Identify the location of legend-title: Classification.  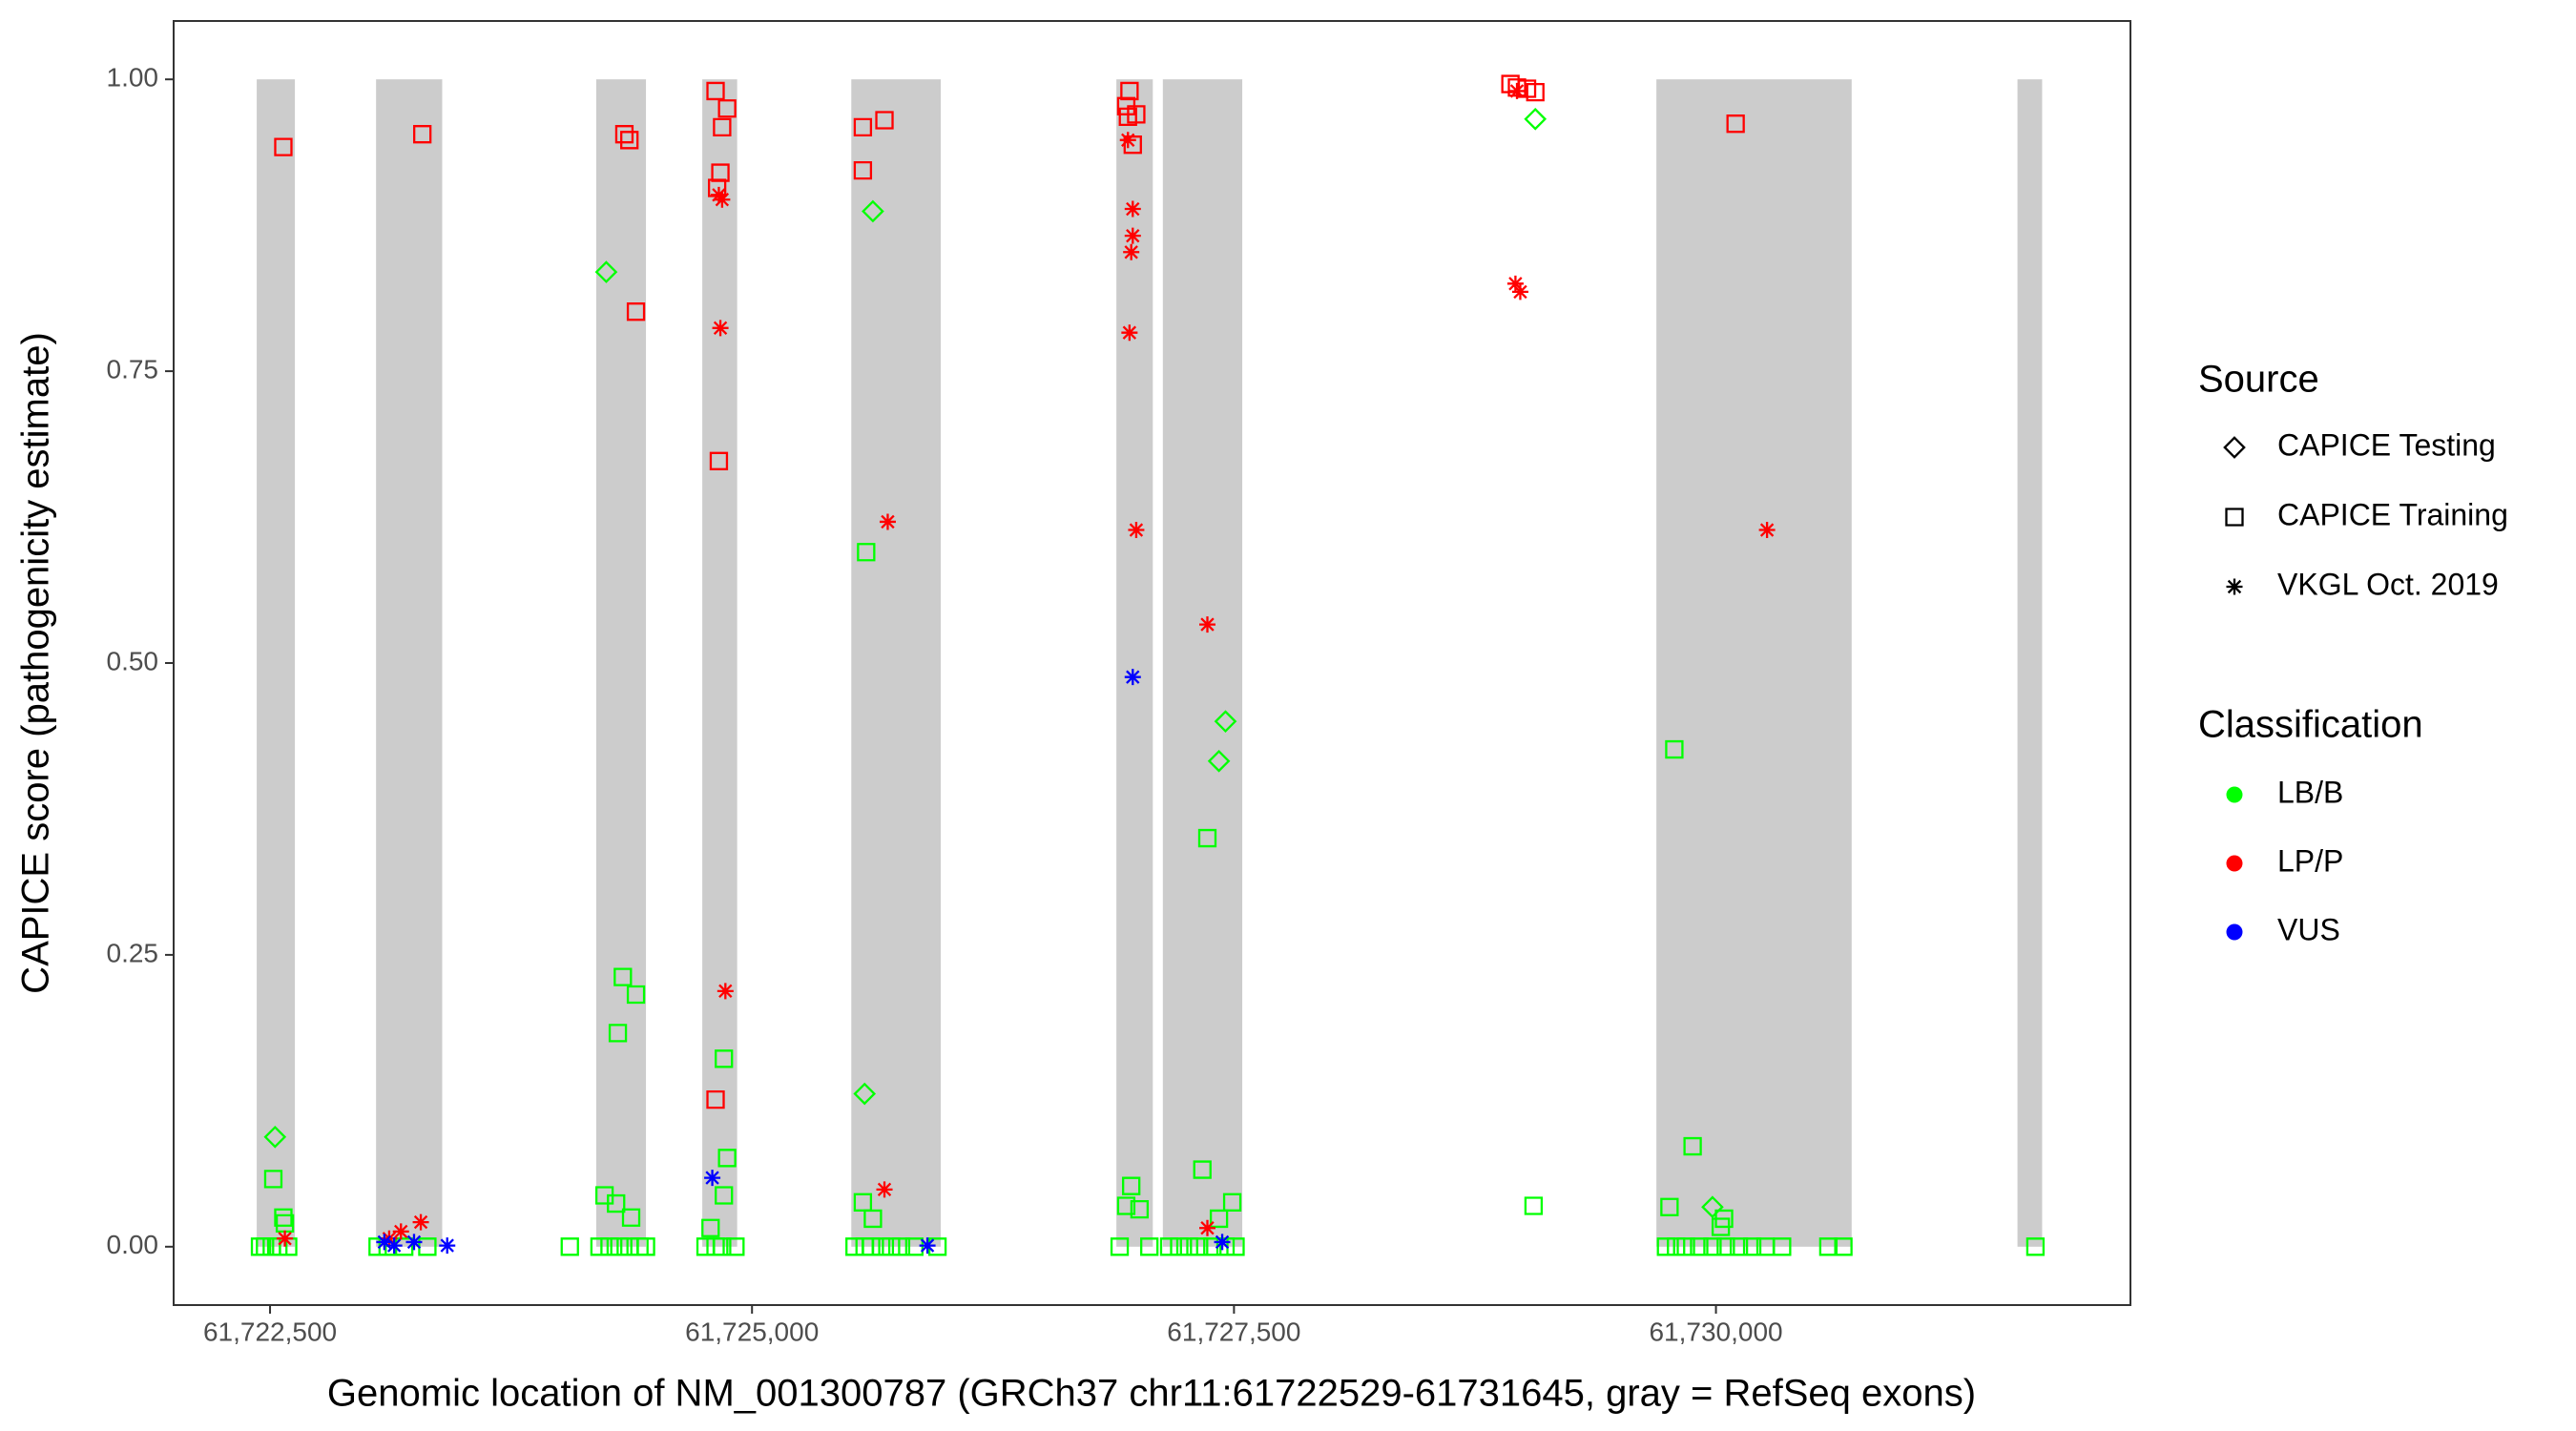
(2310, 725).